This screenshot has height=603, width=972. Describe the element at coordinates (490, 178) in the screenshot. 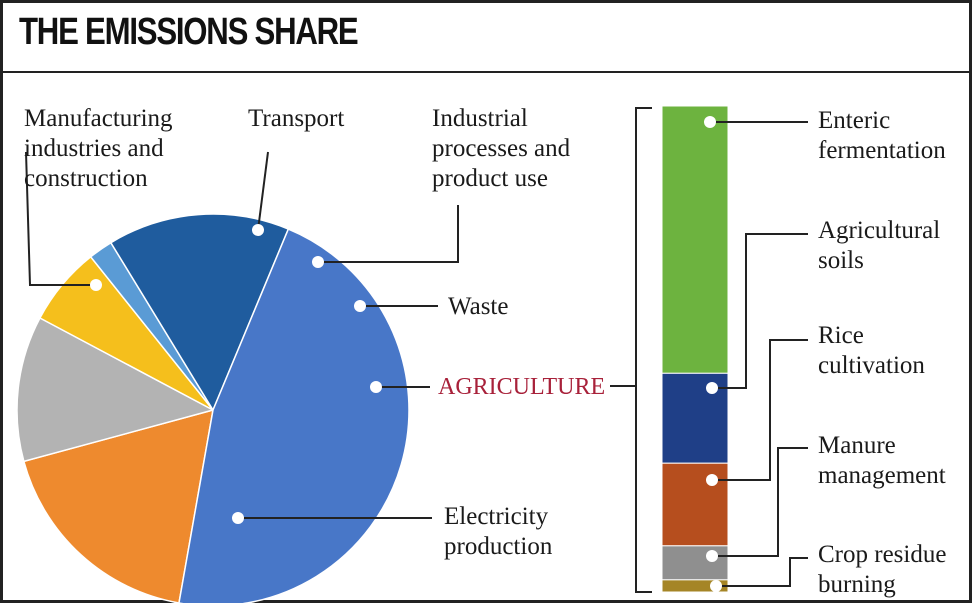

I see `pie-label-industrial-processes-and-product-use-line: product use` at that location.